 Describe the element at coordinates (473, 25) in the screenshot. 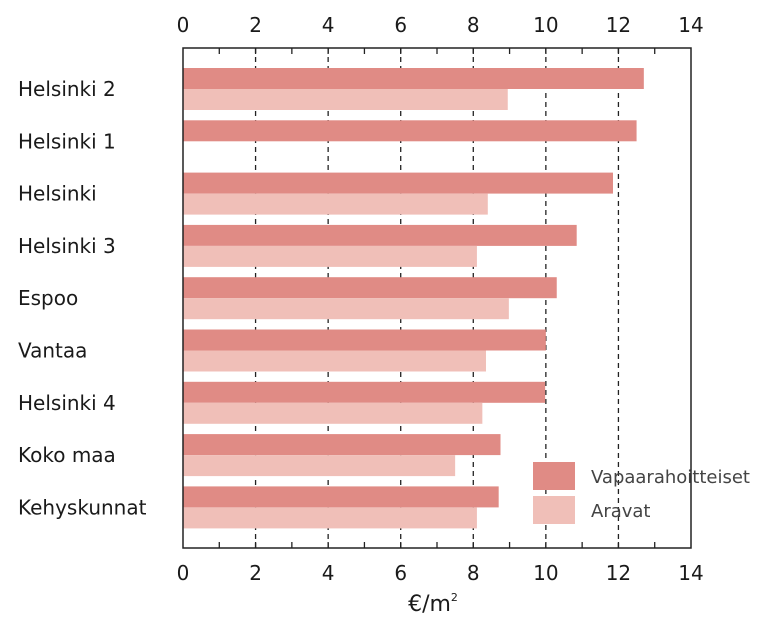

I see `x-tick-label-top: 8` at that location.